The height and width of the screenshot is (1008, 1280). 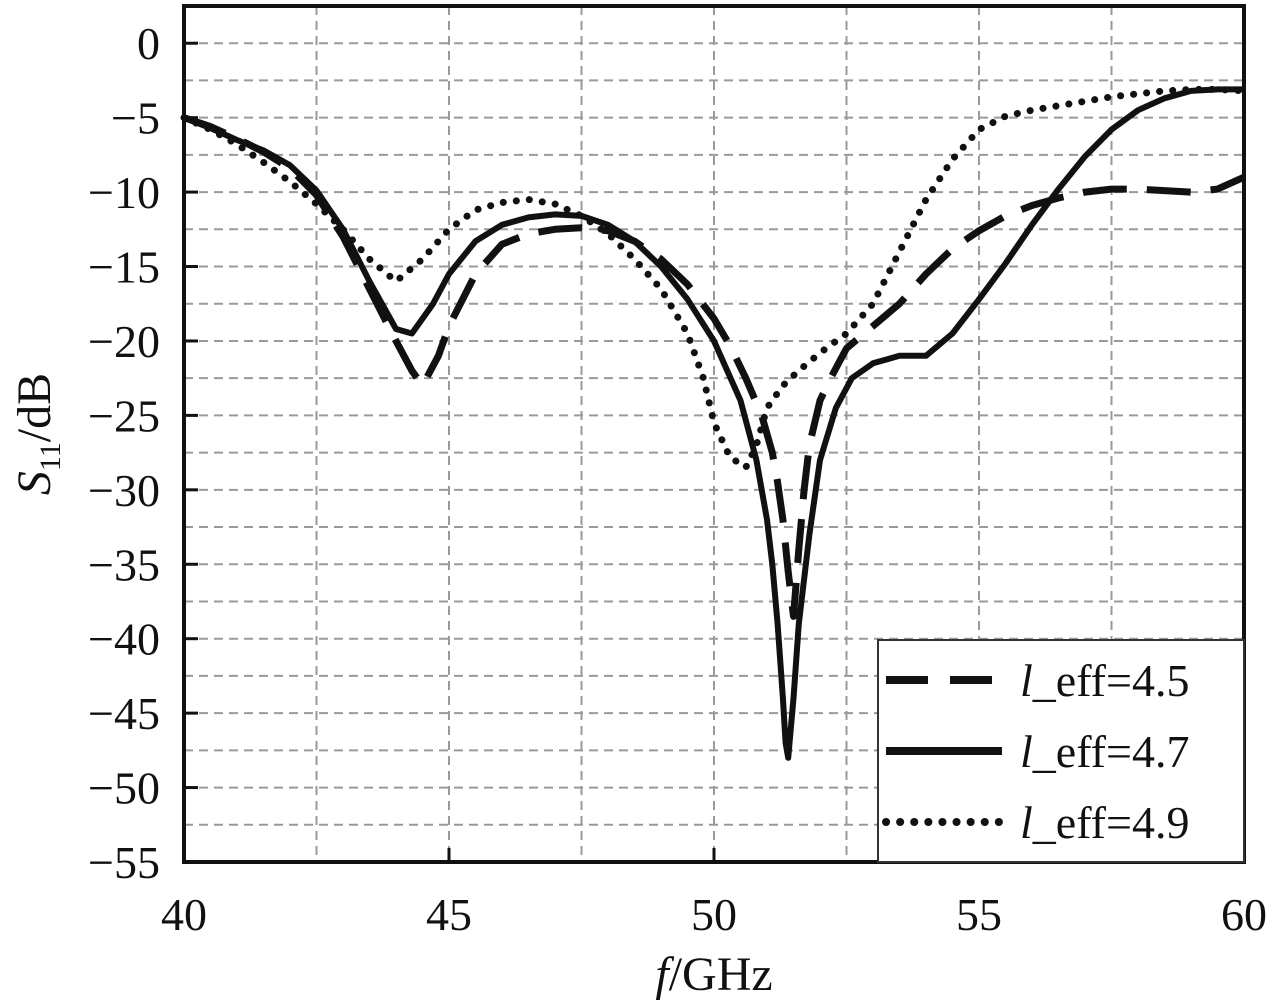 I want to click on x-ticks: 40 45 50 55 60, so click(x=714, y=894).